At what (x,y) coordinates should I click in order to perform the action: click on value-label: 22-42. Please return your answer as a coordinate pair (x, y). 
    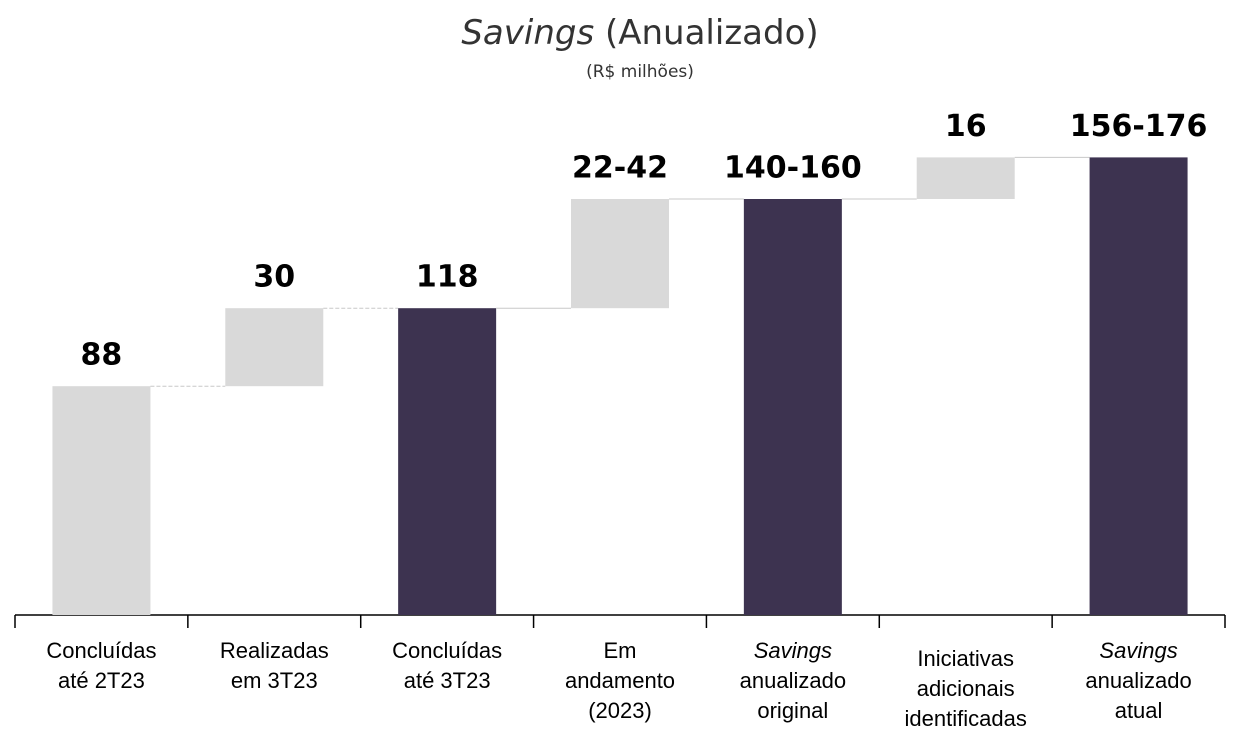
    Looking at the image, I should click on (620, 168).